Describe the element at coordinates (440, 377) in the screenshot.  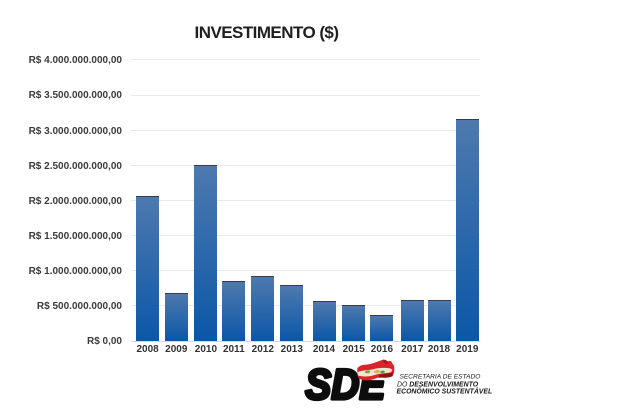
I see `svg-text: SECRETARIA DE ESTADO` at that location.